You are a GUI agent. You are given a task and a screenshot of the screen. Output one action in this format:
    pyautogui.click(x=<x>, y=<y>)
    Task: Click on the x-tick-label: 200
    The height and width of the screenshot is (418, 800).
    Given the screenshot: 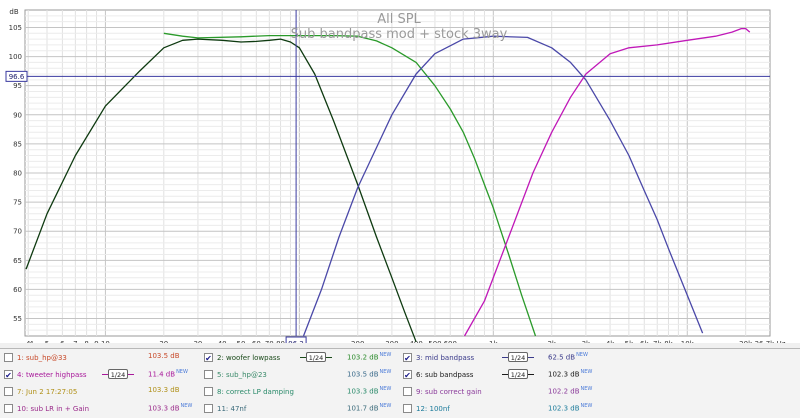 What is the action you would take?
    pyautogui.click(x=357, y=341)
    